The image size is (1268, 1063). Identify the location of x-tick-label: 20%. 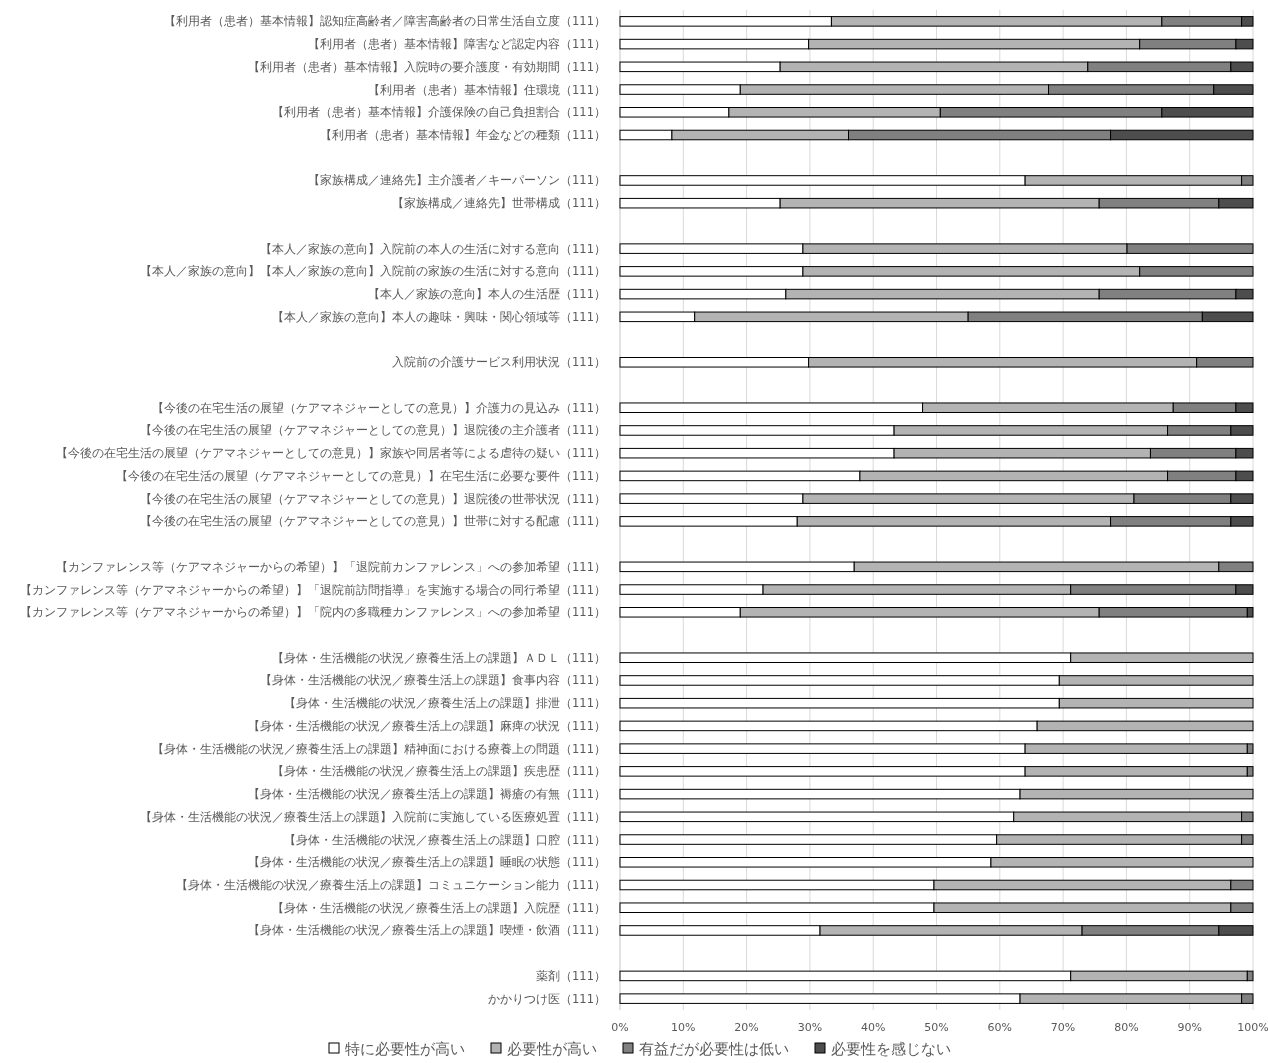
(746, 1027).